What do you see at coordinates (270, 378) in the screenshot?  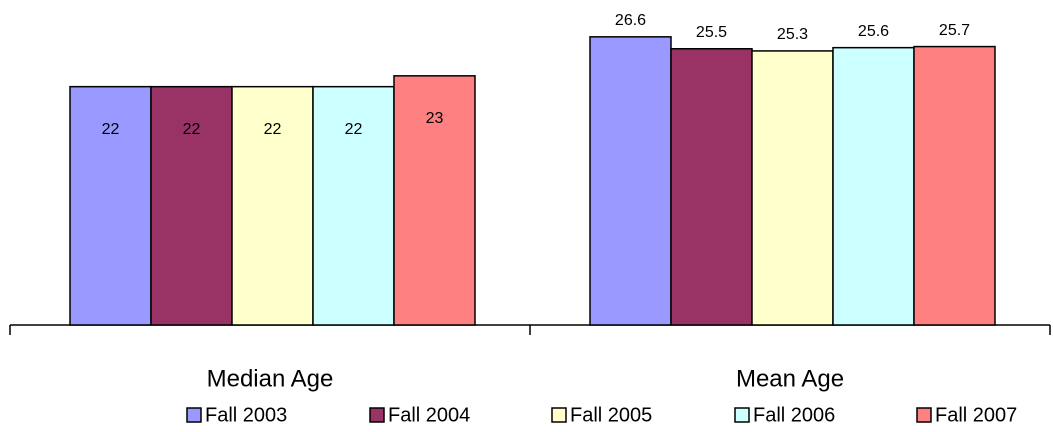 I see `category-label: Median Age` at bounding box center [270, 378].